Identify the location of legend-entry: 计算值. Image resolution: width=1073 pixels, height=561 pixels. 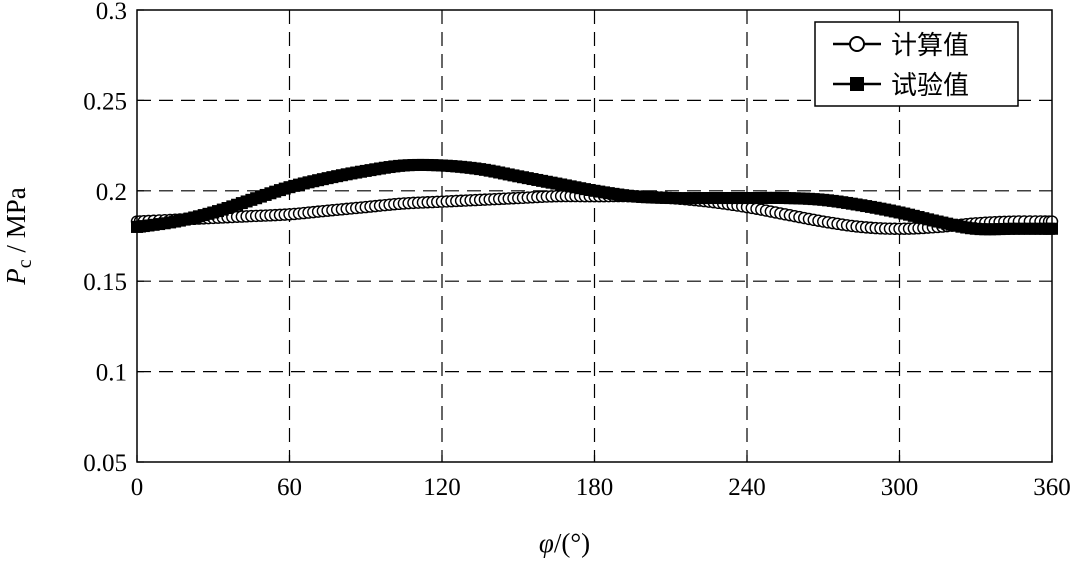
(901, 46).